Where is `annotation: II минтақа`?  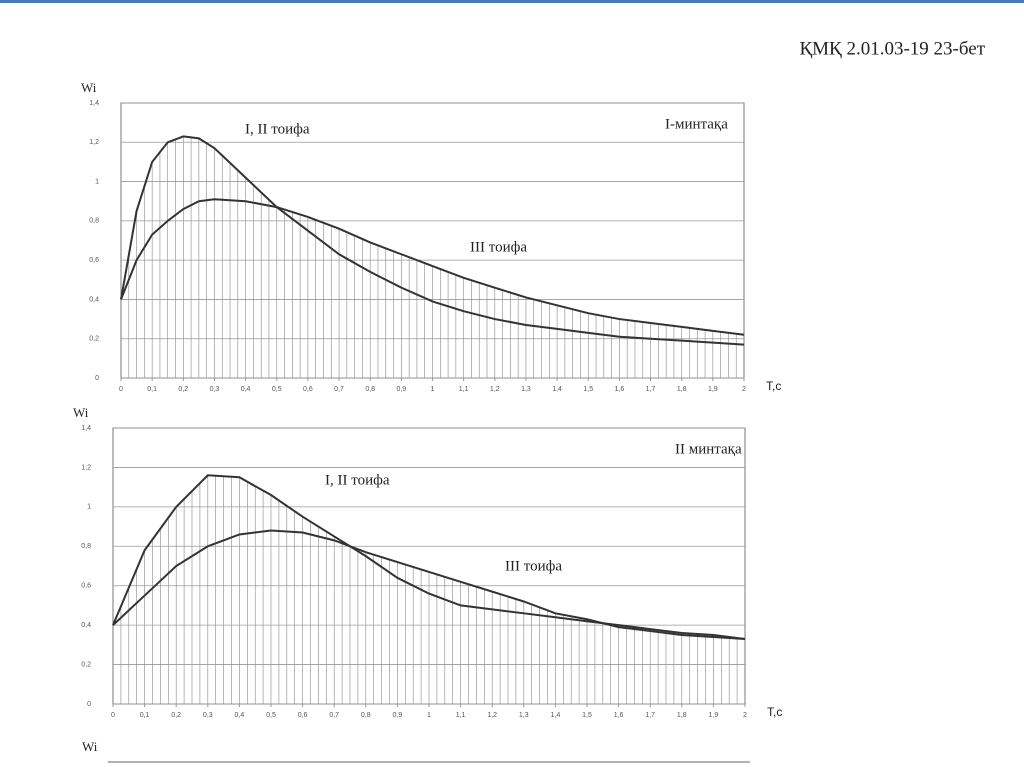
annotation: II минтақа is located at coordinates (708, 449).